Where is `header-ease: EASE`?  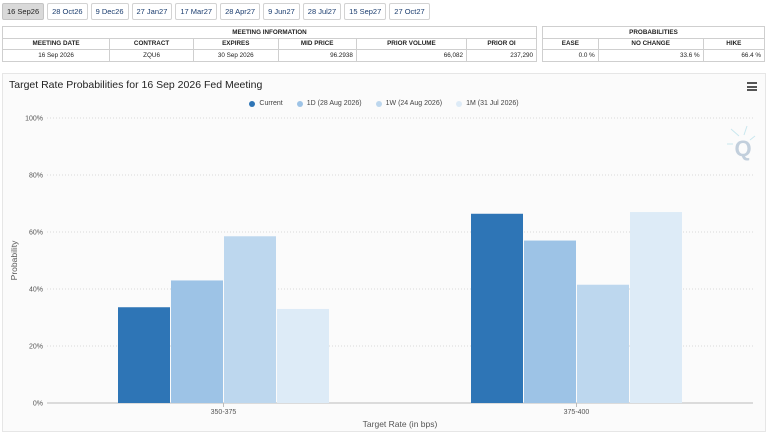
header-ease: EASE is located at coordinates (570, 43).